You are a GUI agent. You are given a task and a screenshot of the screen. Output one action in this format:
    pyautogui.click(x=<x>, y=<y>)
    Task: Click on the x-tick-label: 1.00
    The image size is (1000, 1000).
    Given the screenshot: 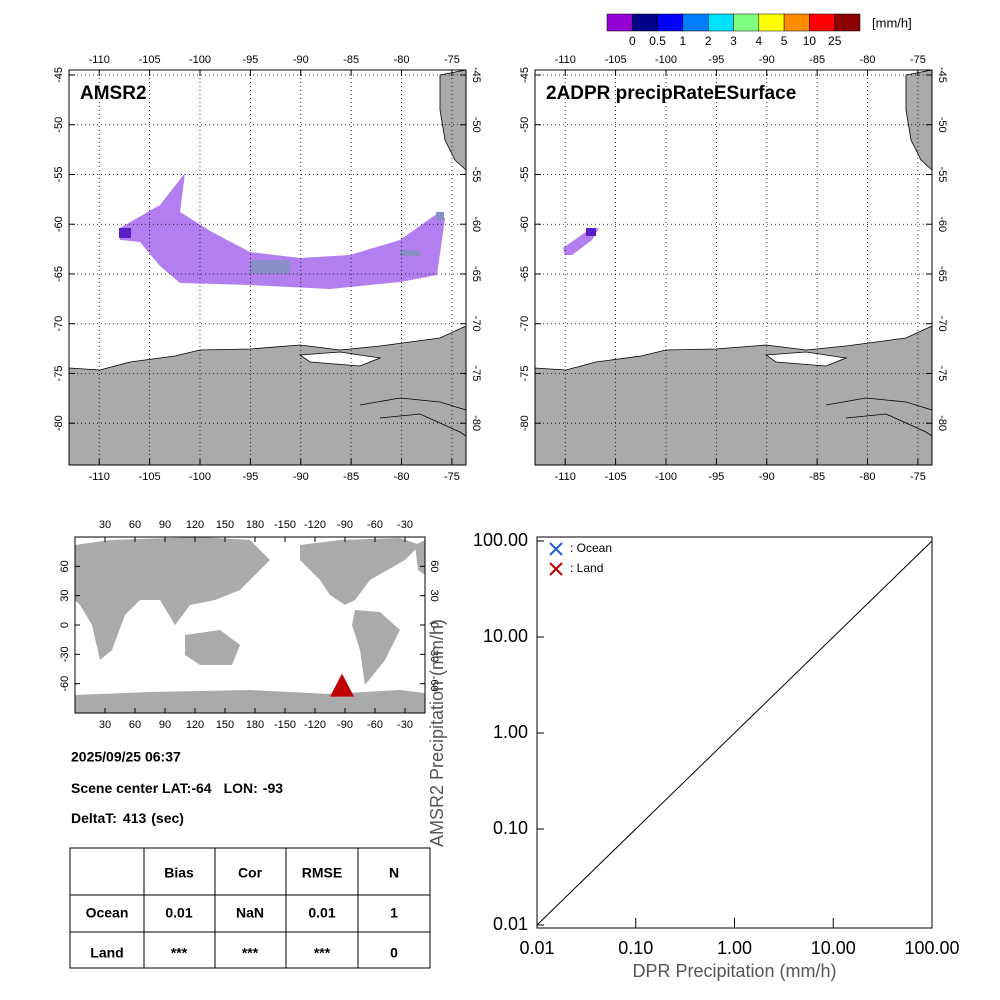 What is the action you would take?
    pyautogui.click(x=734, y=948)
    